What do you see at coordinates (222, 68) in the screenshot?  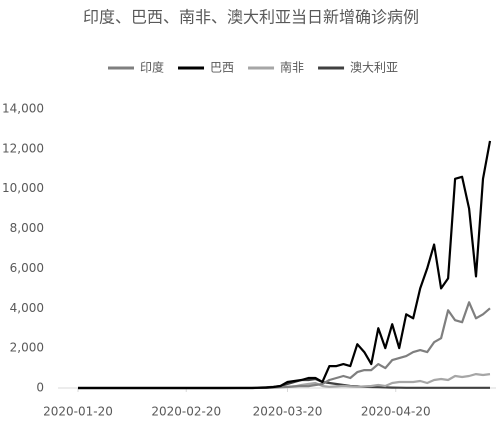 I see `legend-label: 巴西` at bounding box center [222, 68].